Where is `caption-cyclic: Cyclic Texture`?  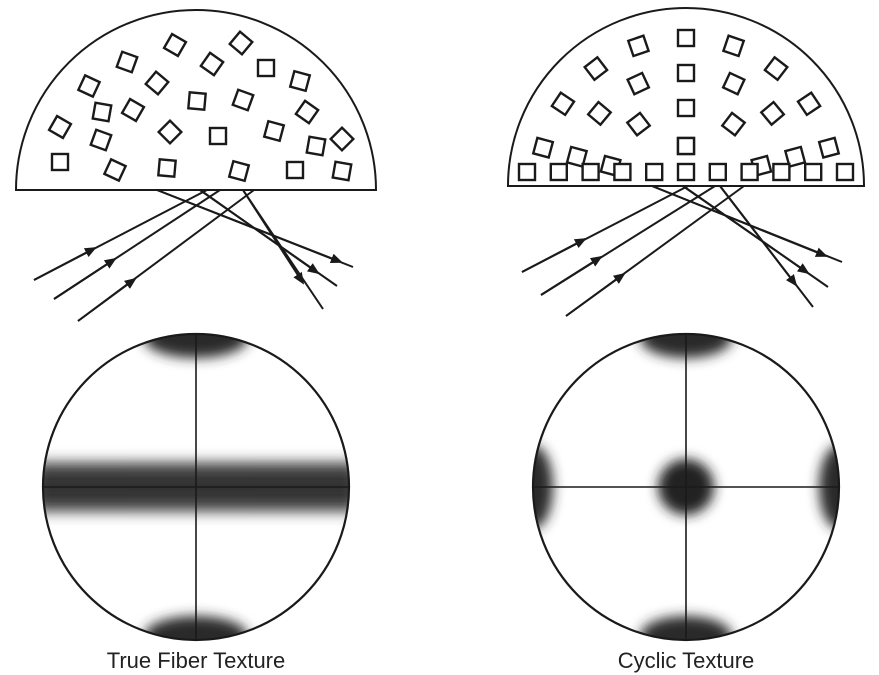
caption-cyclic: Cyclic Texture is located at coordinates (686, 660).